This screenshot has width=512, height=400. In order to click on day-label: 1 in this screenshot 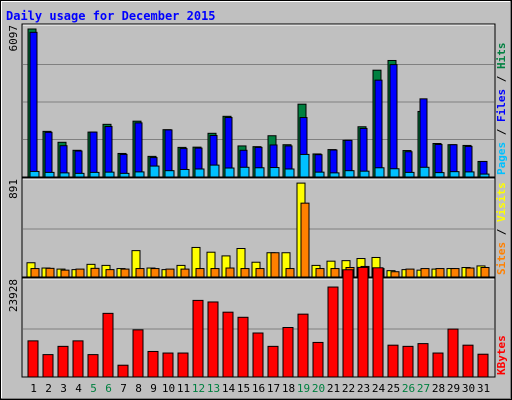, I will do `click(33, 388)`.